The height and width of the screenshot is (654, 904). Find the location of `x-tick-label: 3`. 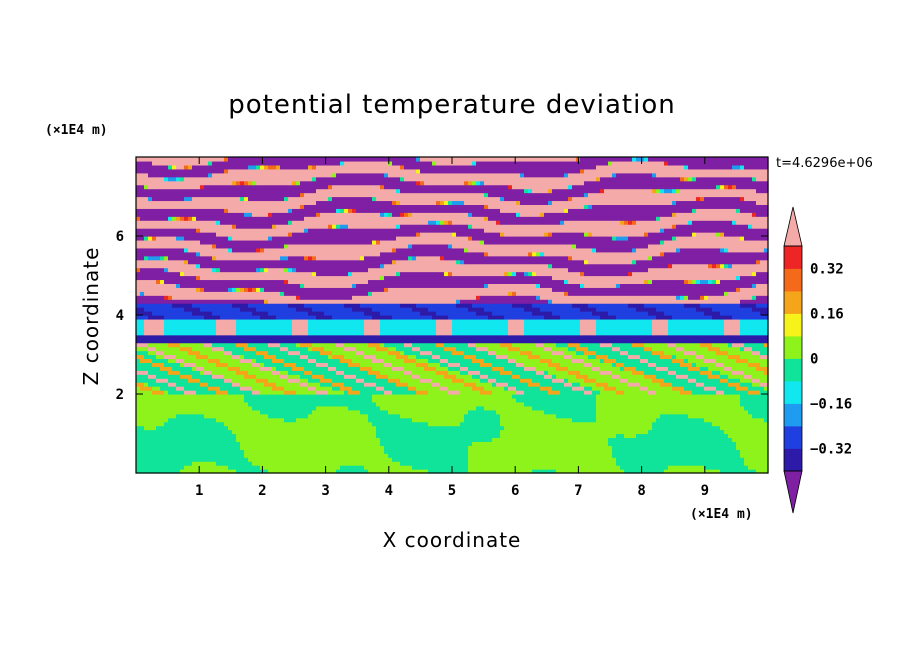

x-tick-label: 3 is located at coordinates (325, 491).